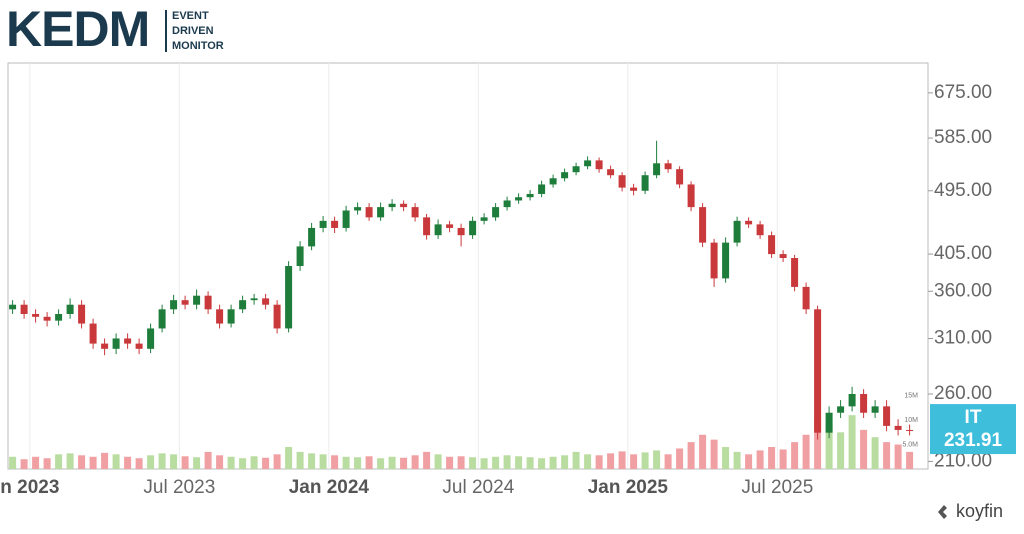 Image resolution: width=1024 pixels, height=534 pixels. Describe the element at coordinates (478, 487) in the screenshot. I see `x-tick-label: Jul 2024` at that location.